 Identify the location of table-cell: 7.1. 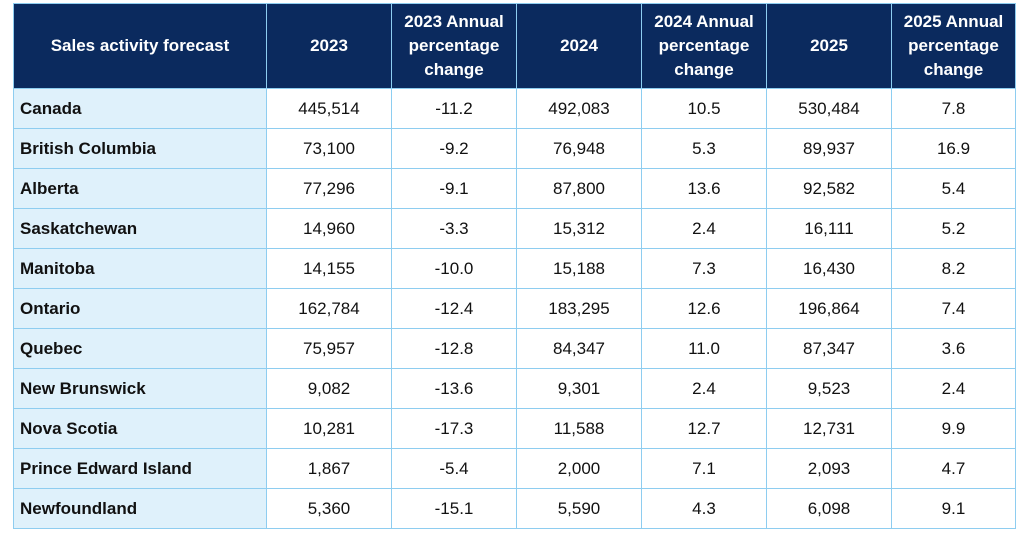
(704, 468).